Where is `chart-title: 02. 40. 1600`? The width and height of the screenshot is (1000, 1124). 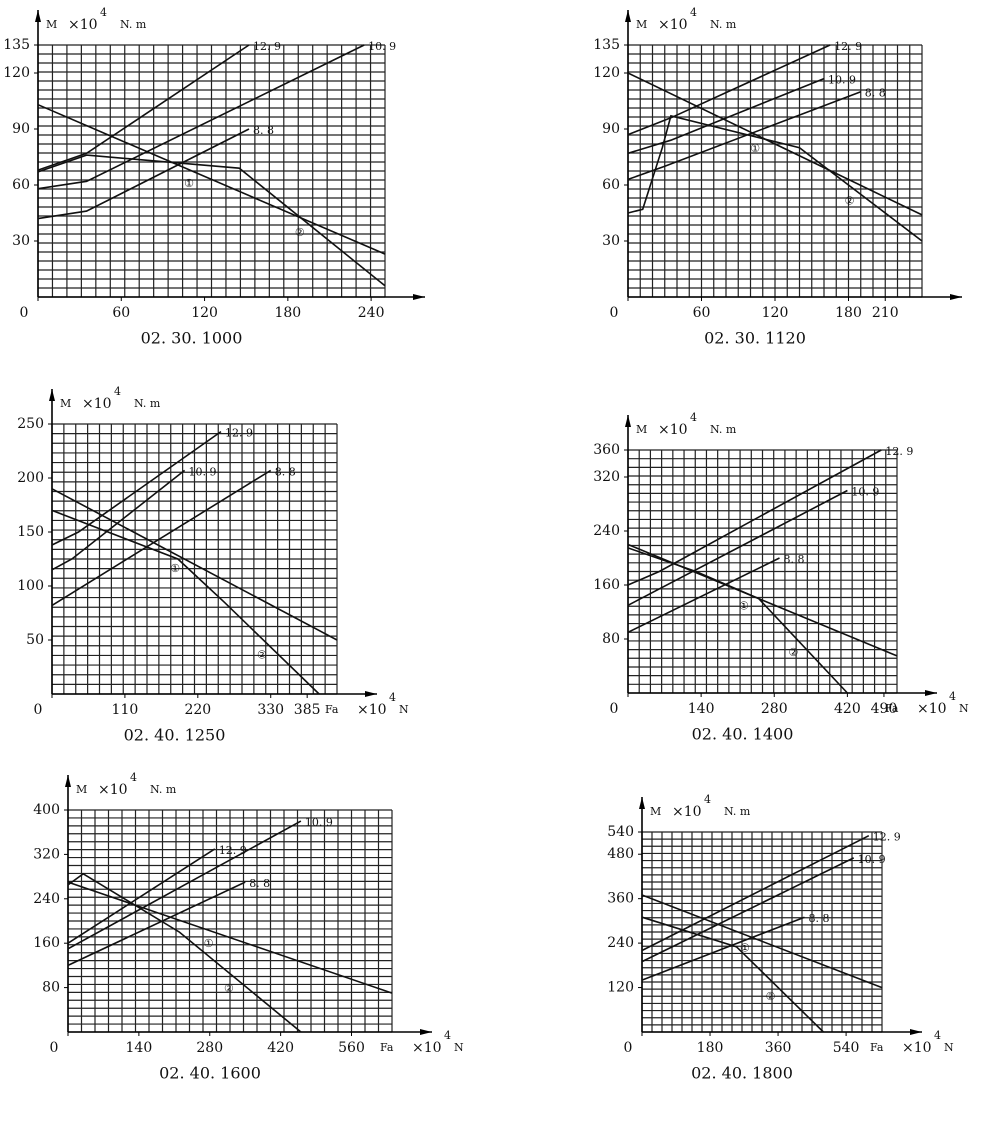
chart-title: 02. 40. 1600 is located at coordinates (210, 1073).